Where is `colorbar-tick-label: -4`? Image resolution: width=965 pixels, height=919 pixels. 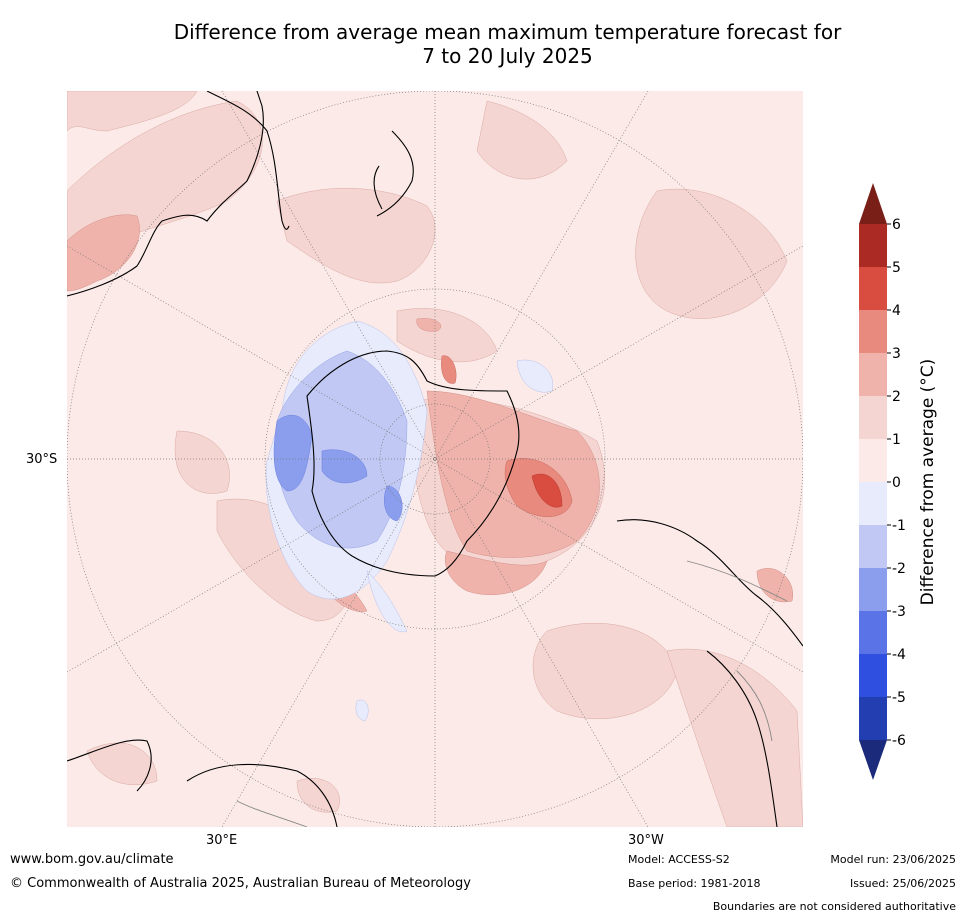 colorbar-tick-label: -4 is located at coordinates (899, 655).